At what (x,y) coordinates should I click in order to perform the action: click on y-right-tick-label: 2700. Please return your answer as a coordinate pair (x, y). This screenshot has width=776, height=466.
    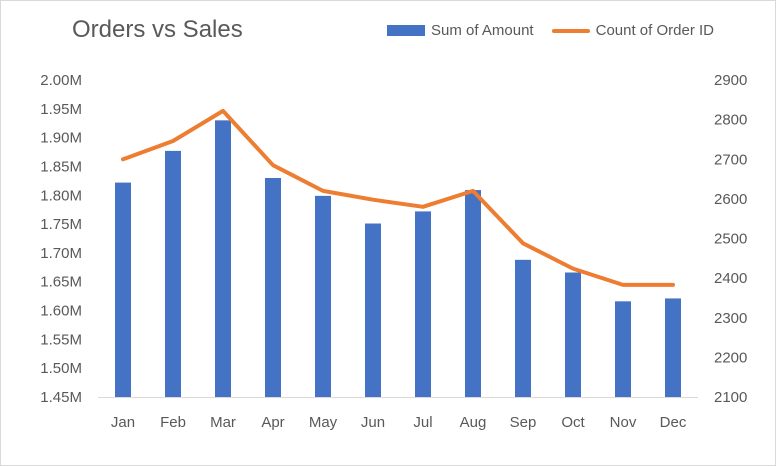
    Looking at the image, I should click on (730, 159).